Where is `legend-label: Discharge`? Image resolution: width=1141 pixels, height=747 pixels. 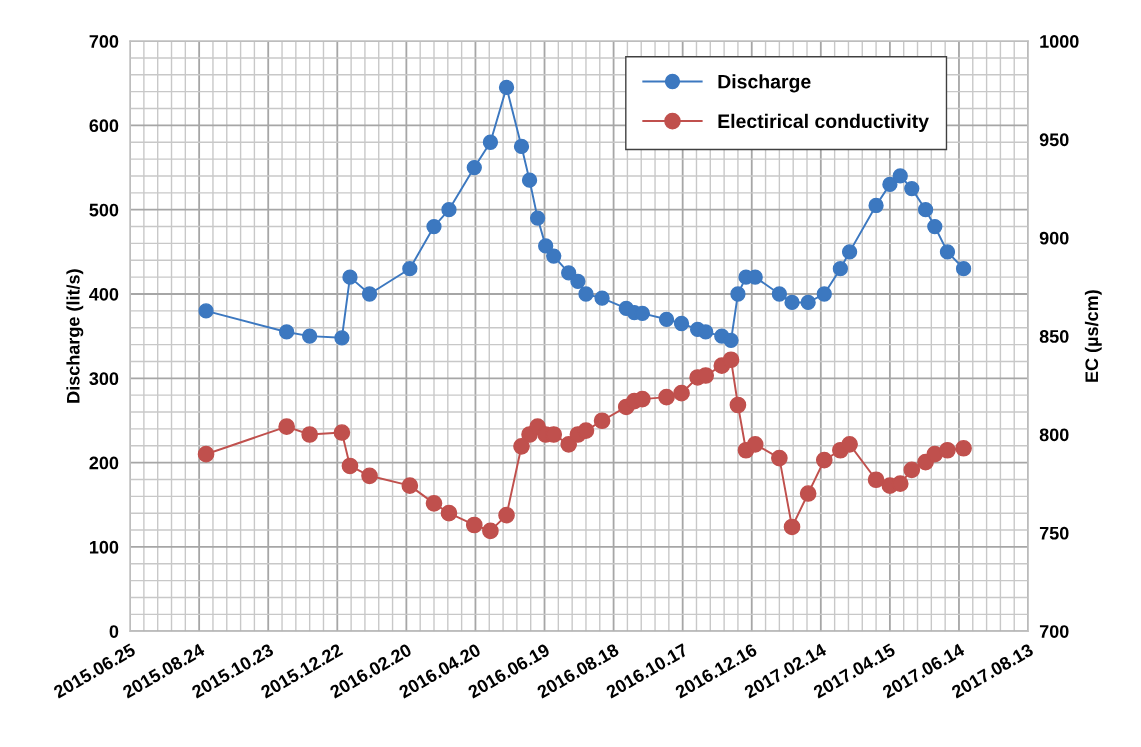
legend-label: Discharge is located at coordinates (764, 83).